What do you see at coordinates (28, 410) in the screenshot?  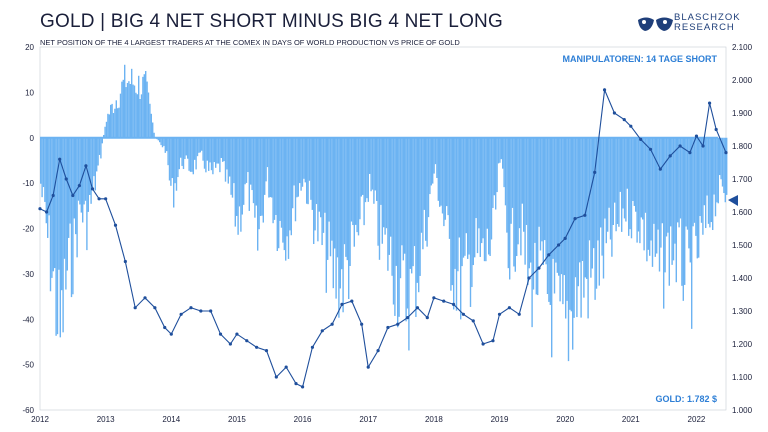 I see `left-tick-label: -60` at bounding box center [28, 410].